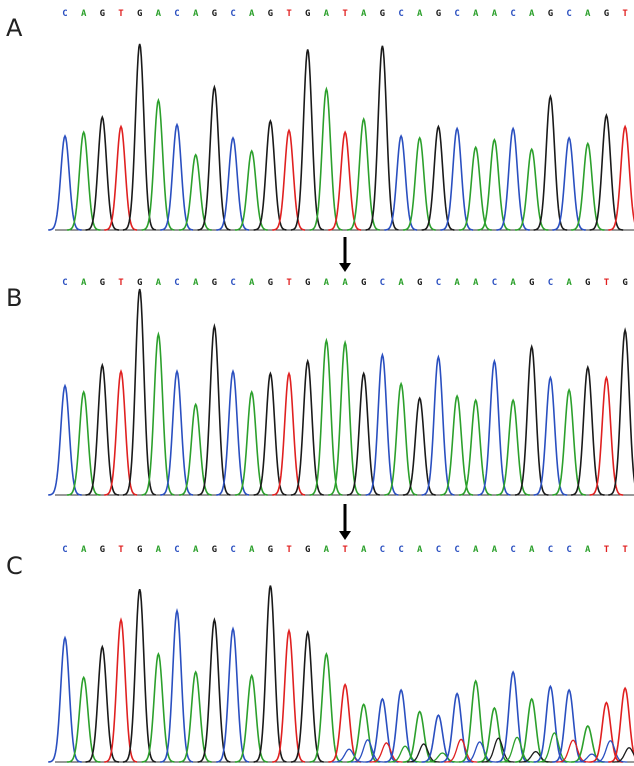  What do you see at coordinates (14, 566) in the screenshot?
I see `panel-label-c: C` at bounding box center [14, 566].